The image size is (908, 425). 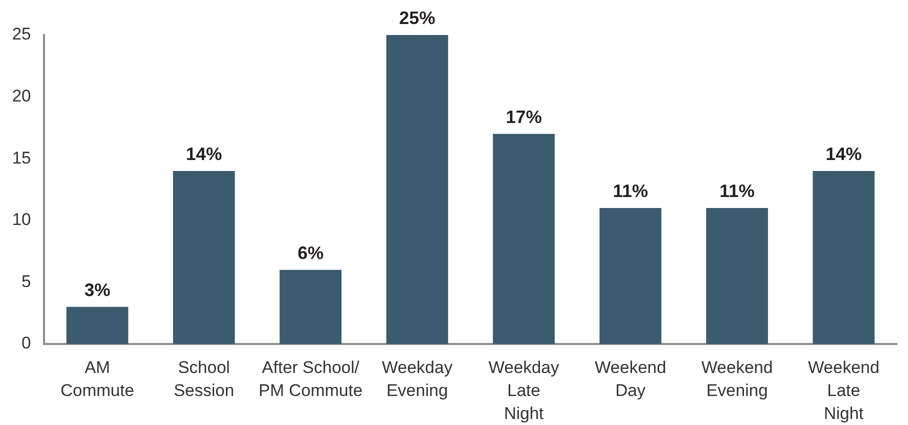 What do you see at coordinates (21, 34) in the screenshot?
I see `y-tick-label: 25` at bounding box center [21, 34].